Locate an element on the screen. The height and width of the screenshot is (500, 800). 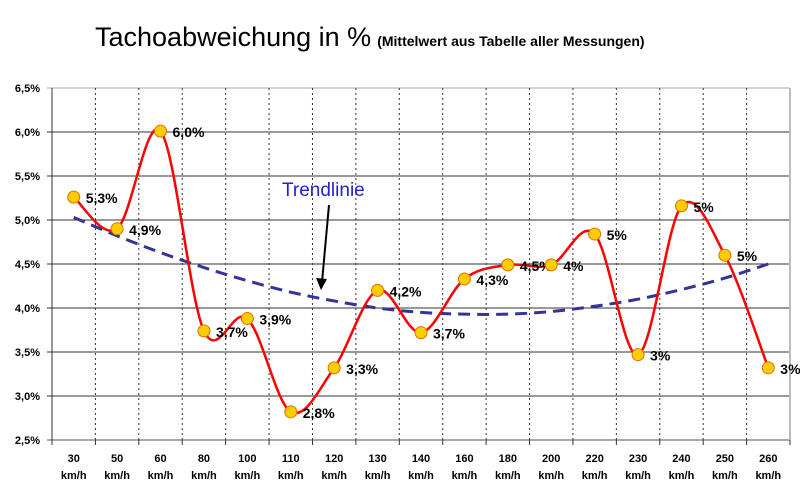
x-tick-label: 160 is located at coordinates (464, 459).